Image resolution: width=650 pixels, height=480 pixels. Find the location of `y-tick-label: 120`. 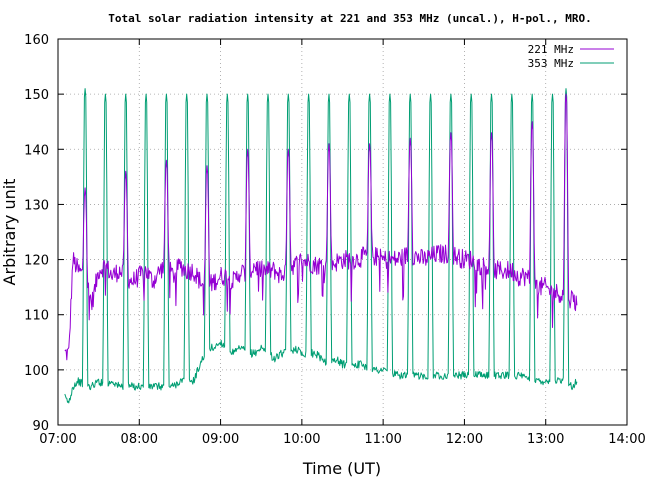

y-tick-label: 120 is located at coordinates (36, 261).